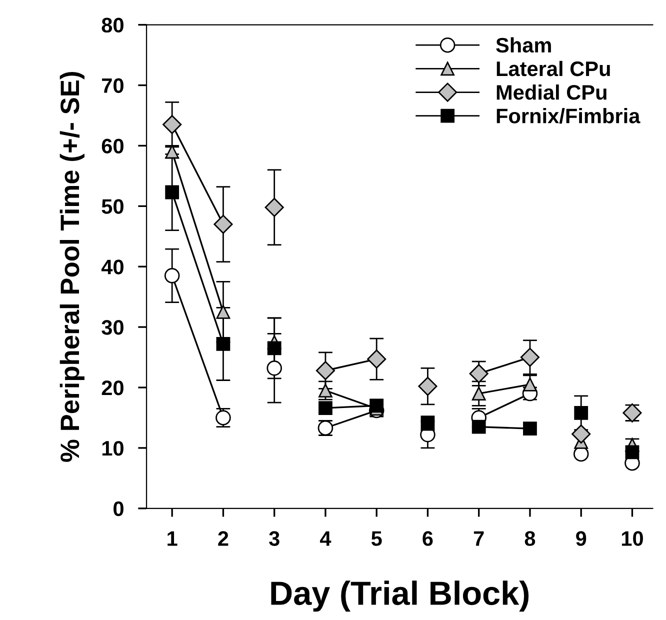 This screenshot has width=666, height=620. I want to click on y-tick-label: 80, so click(113, 25).